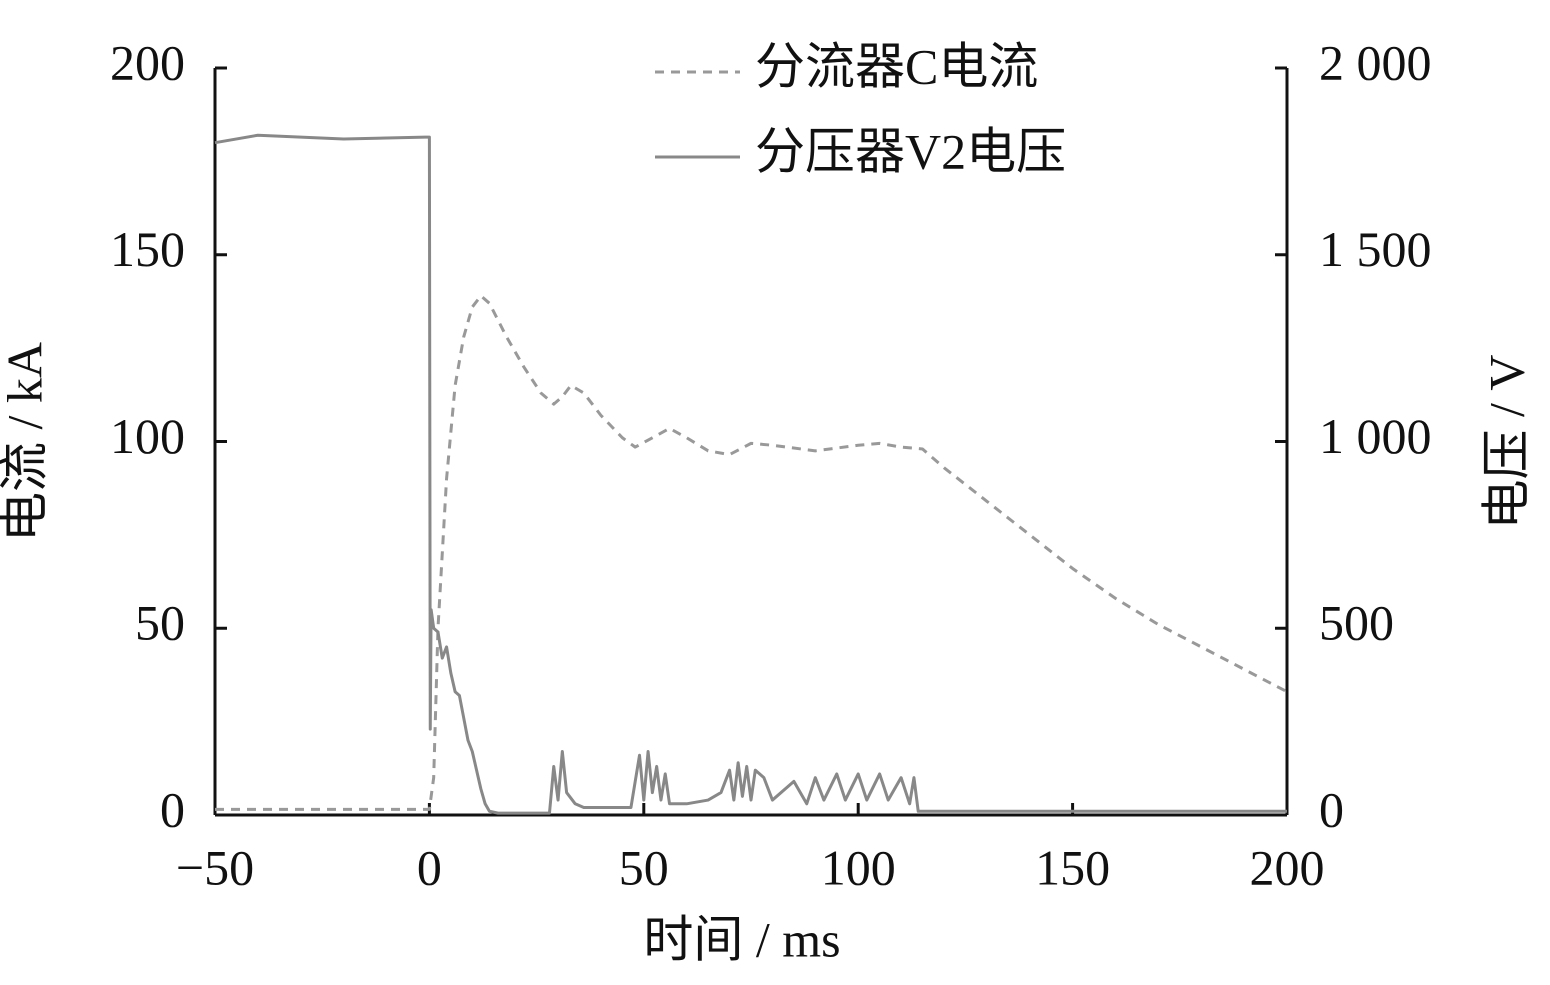 Image resolution: width=1550 pixels, height=985 pixels. I want to click on y2-tick-label: 1 500, so click(1375, 249).